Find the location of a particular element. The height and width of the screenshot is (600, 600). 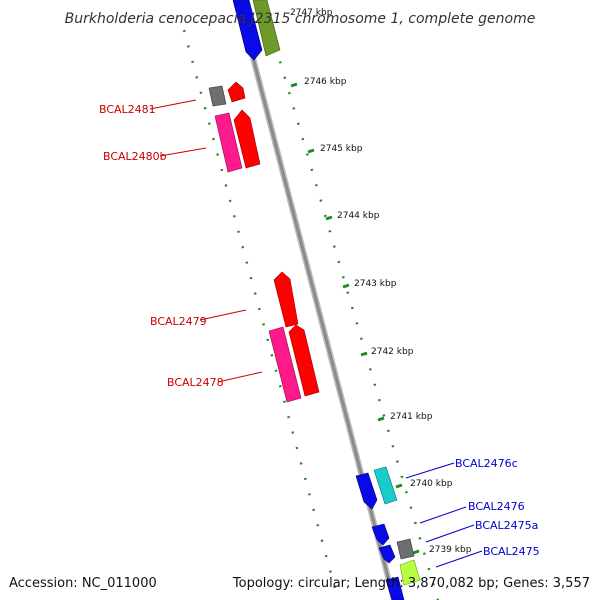

gene-bcal2480b-pink is located at coordinates (228, 142).